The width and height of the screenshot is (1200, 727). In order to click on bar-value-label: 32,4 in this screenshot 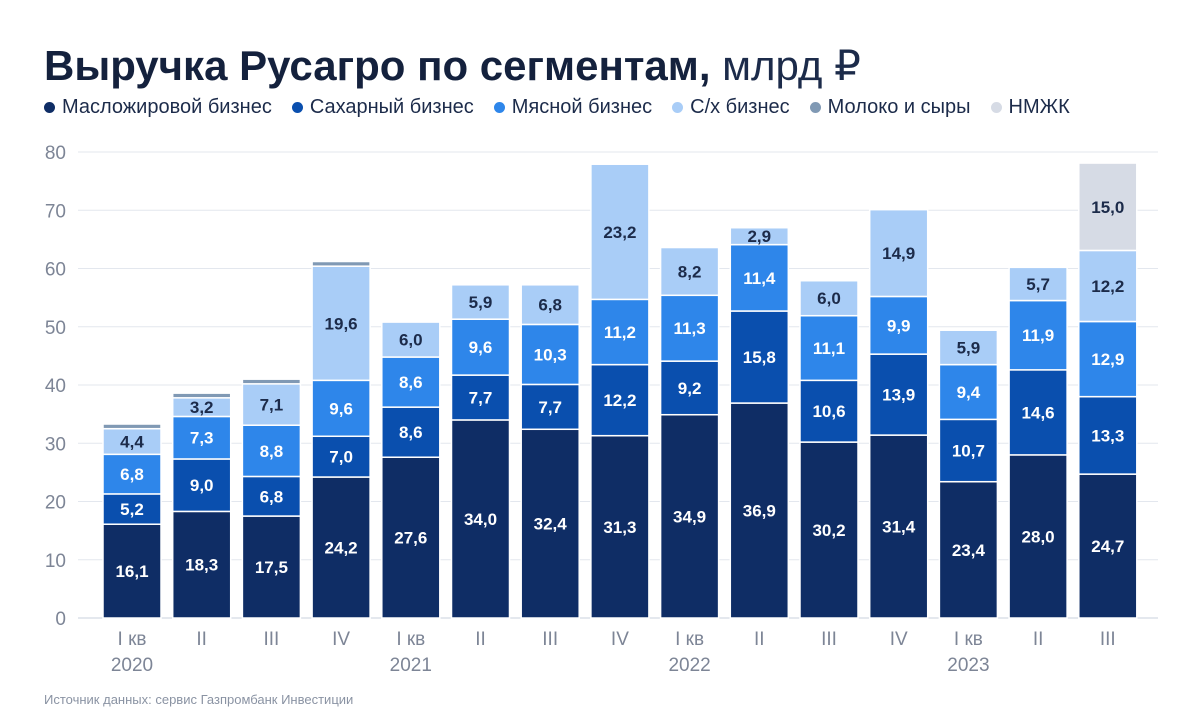, I will do `click(551, 524)`.